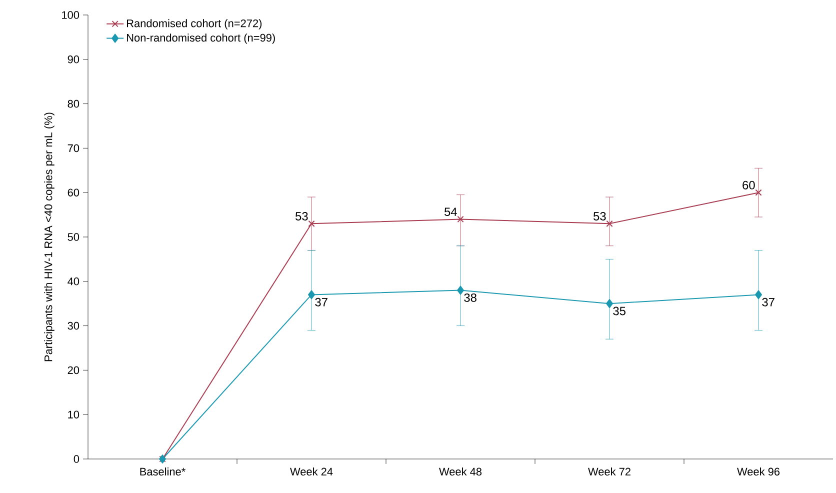 The width and height of the screenshot is (836, 493). Describe the element at coordinates (74, 104) in the screenshot. I see `y-tick-label: 80` at that location.